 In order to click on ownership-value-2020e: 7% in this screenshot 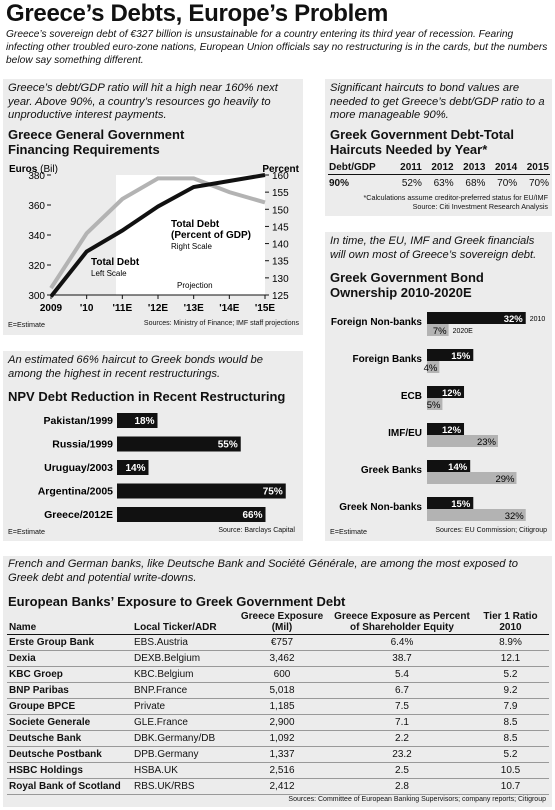, I will do `click(440, 331)`.